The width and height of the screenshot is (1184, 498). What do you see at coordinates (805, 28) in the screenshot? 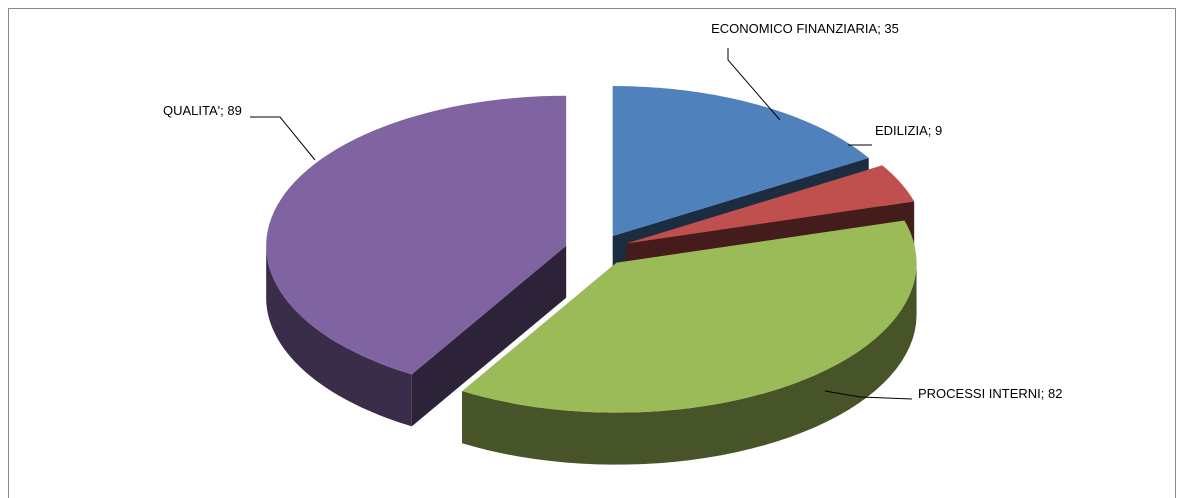
I see `data-label: ECONOMICO FINANZIARIA; 35` at bounding box center [805, 28].